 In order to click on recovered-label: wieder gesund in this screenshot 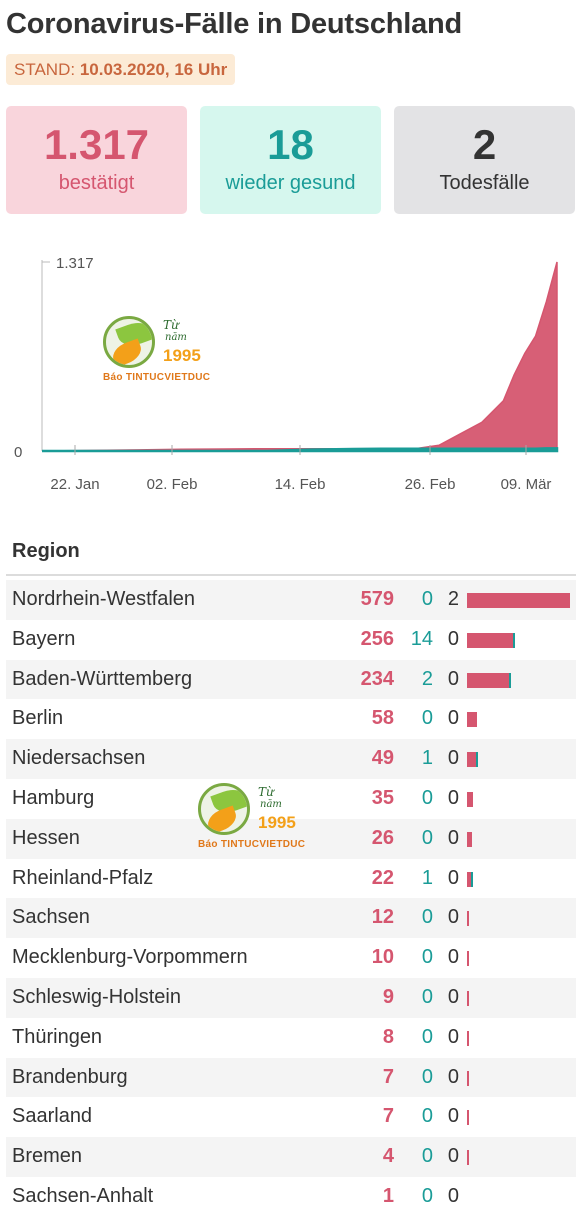, I will do `click(290, 183)`.